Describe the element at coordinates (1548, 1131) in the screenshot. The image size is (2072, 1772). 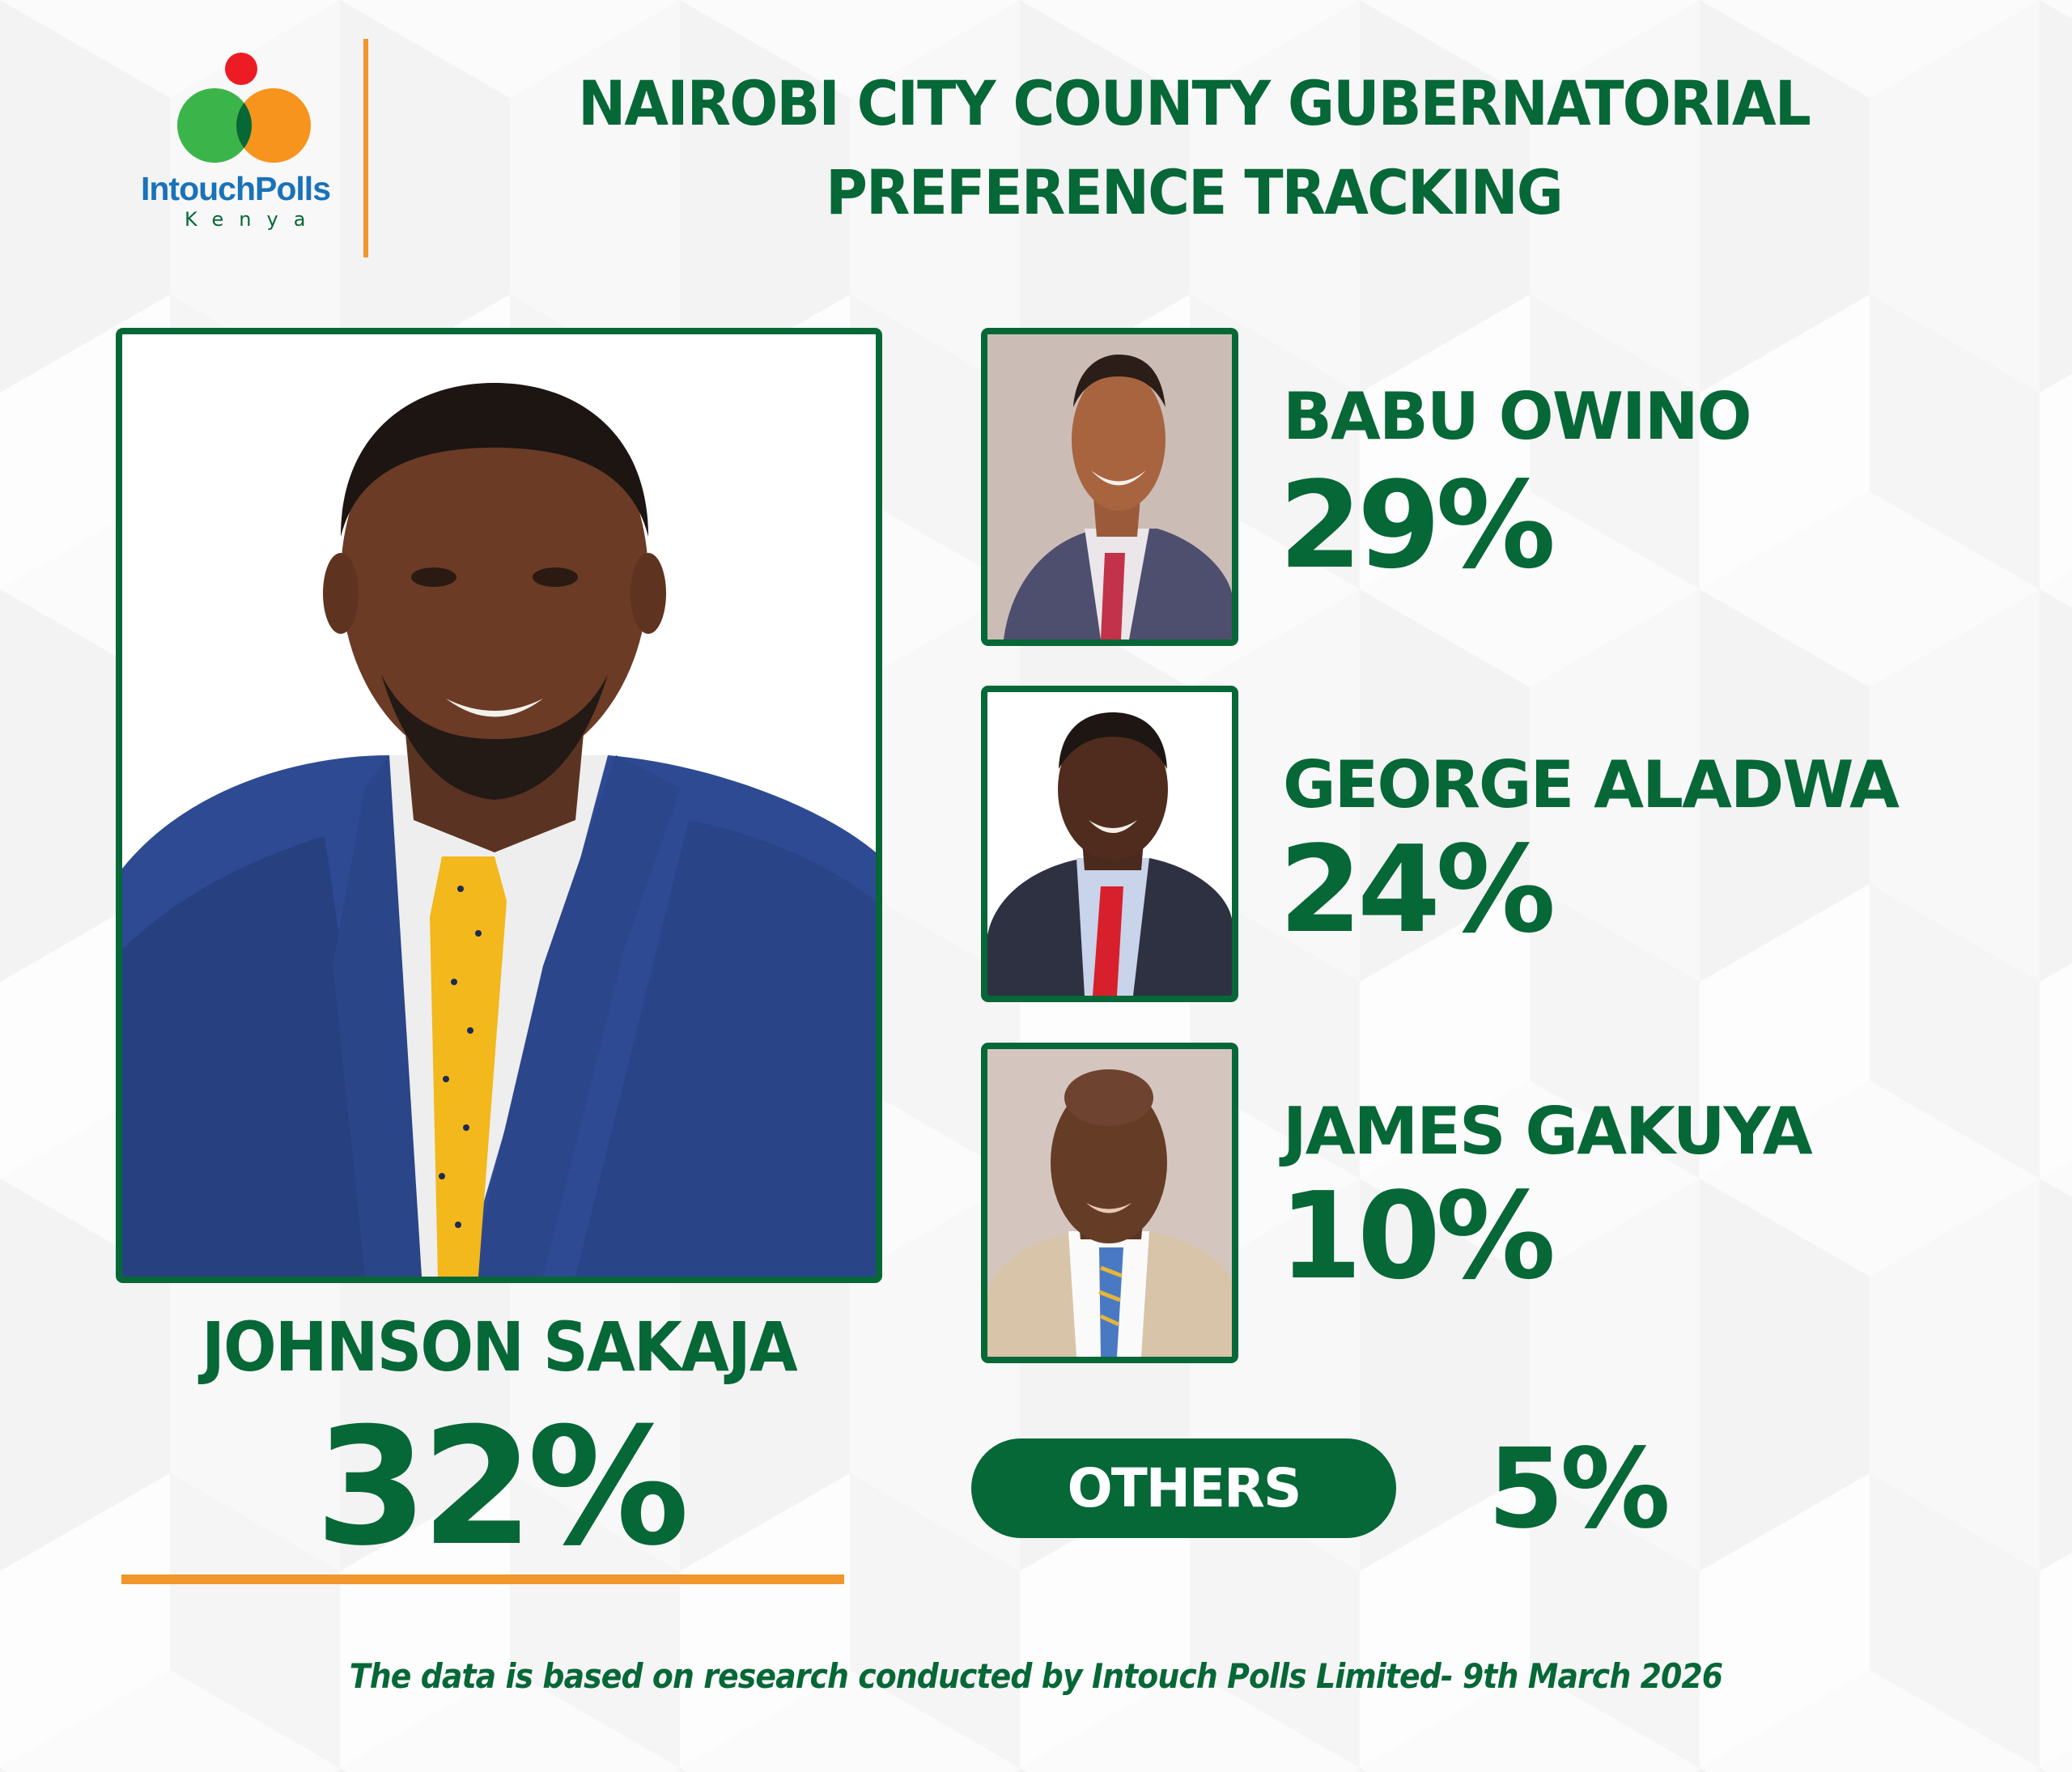
I see `candidate-name-james-gakuya: JAMES GAKUYA` at that location.